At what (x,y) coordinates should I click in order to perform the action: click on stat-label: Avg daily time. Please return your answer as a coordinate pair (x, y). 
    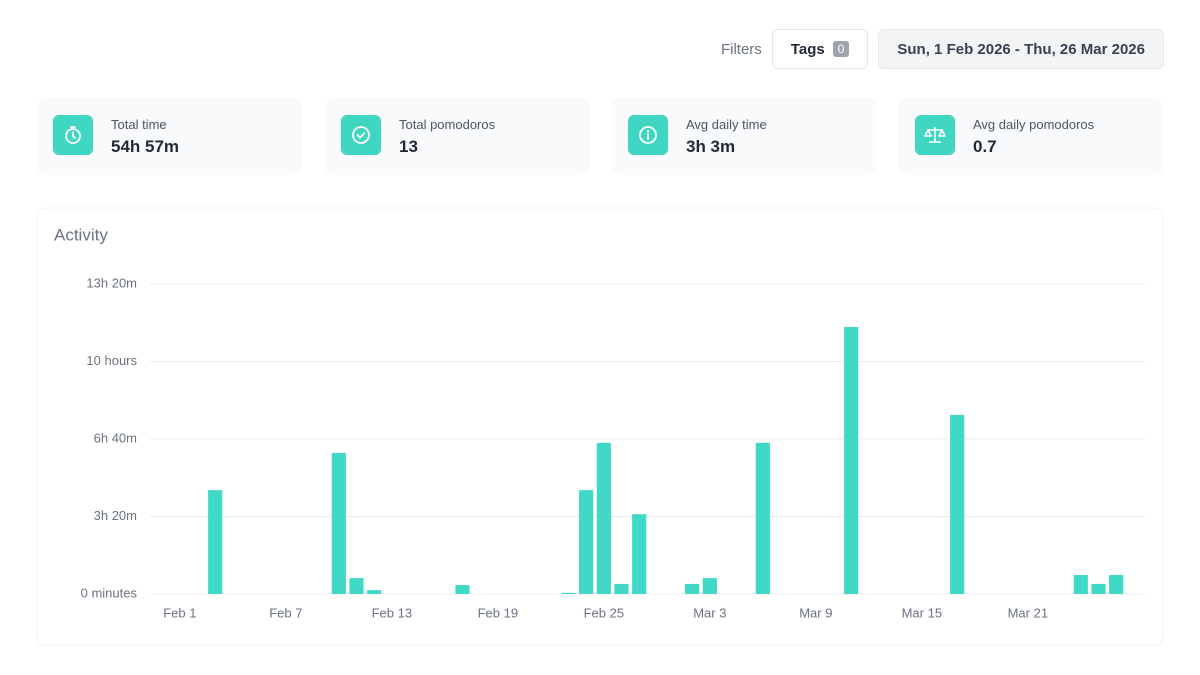
    Looking at the image, I should click on (726, 124).